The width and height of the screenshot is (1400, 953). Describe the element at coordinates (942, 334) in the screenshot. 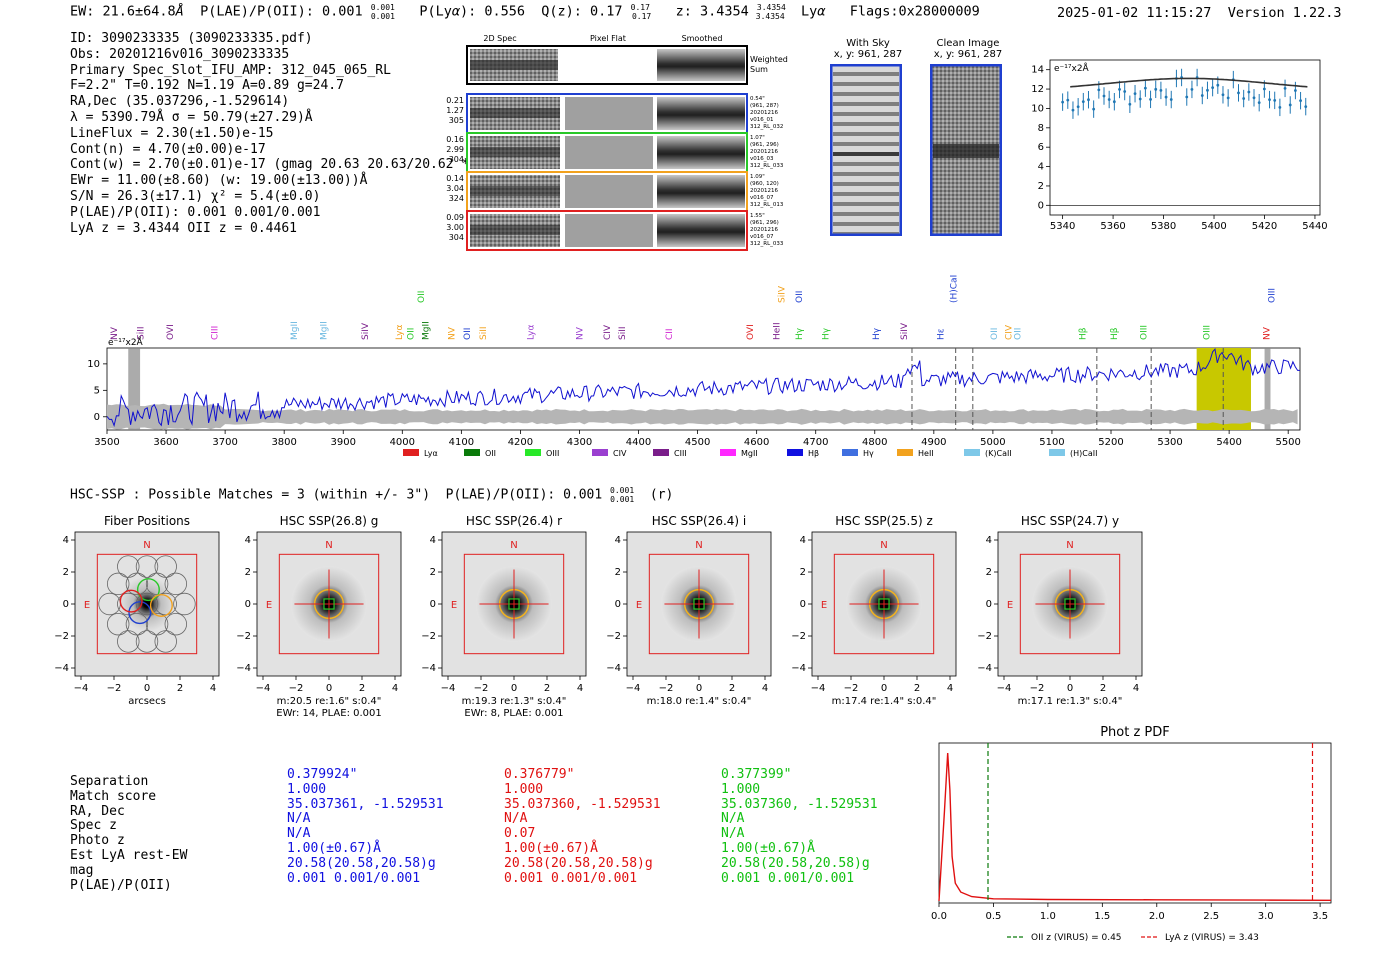

I see `spectrum-line-label: Hε` at that location.